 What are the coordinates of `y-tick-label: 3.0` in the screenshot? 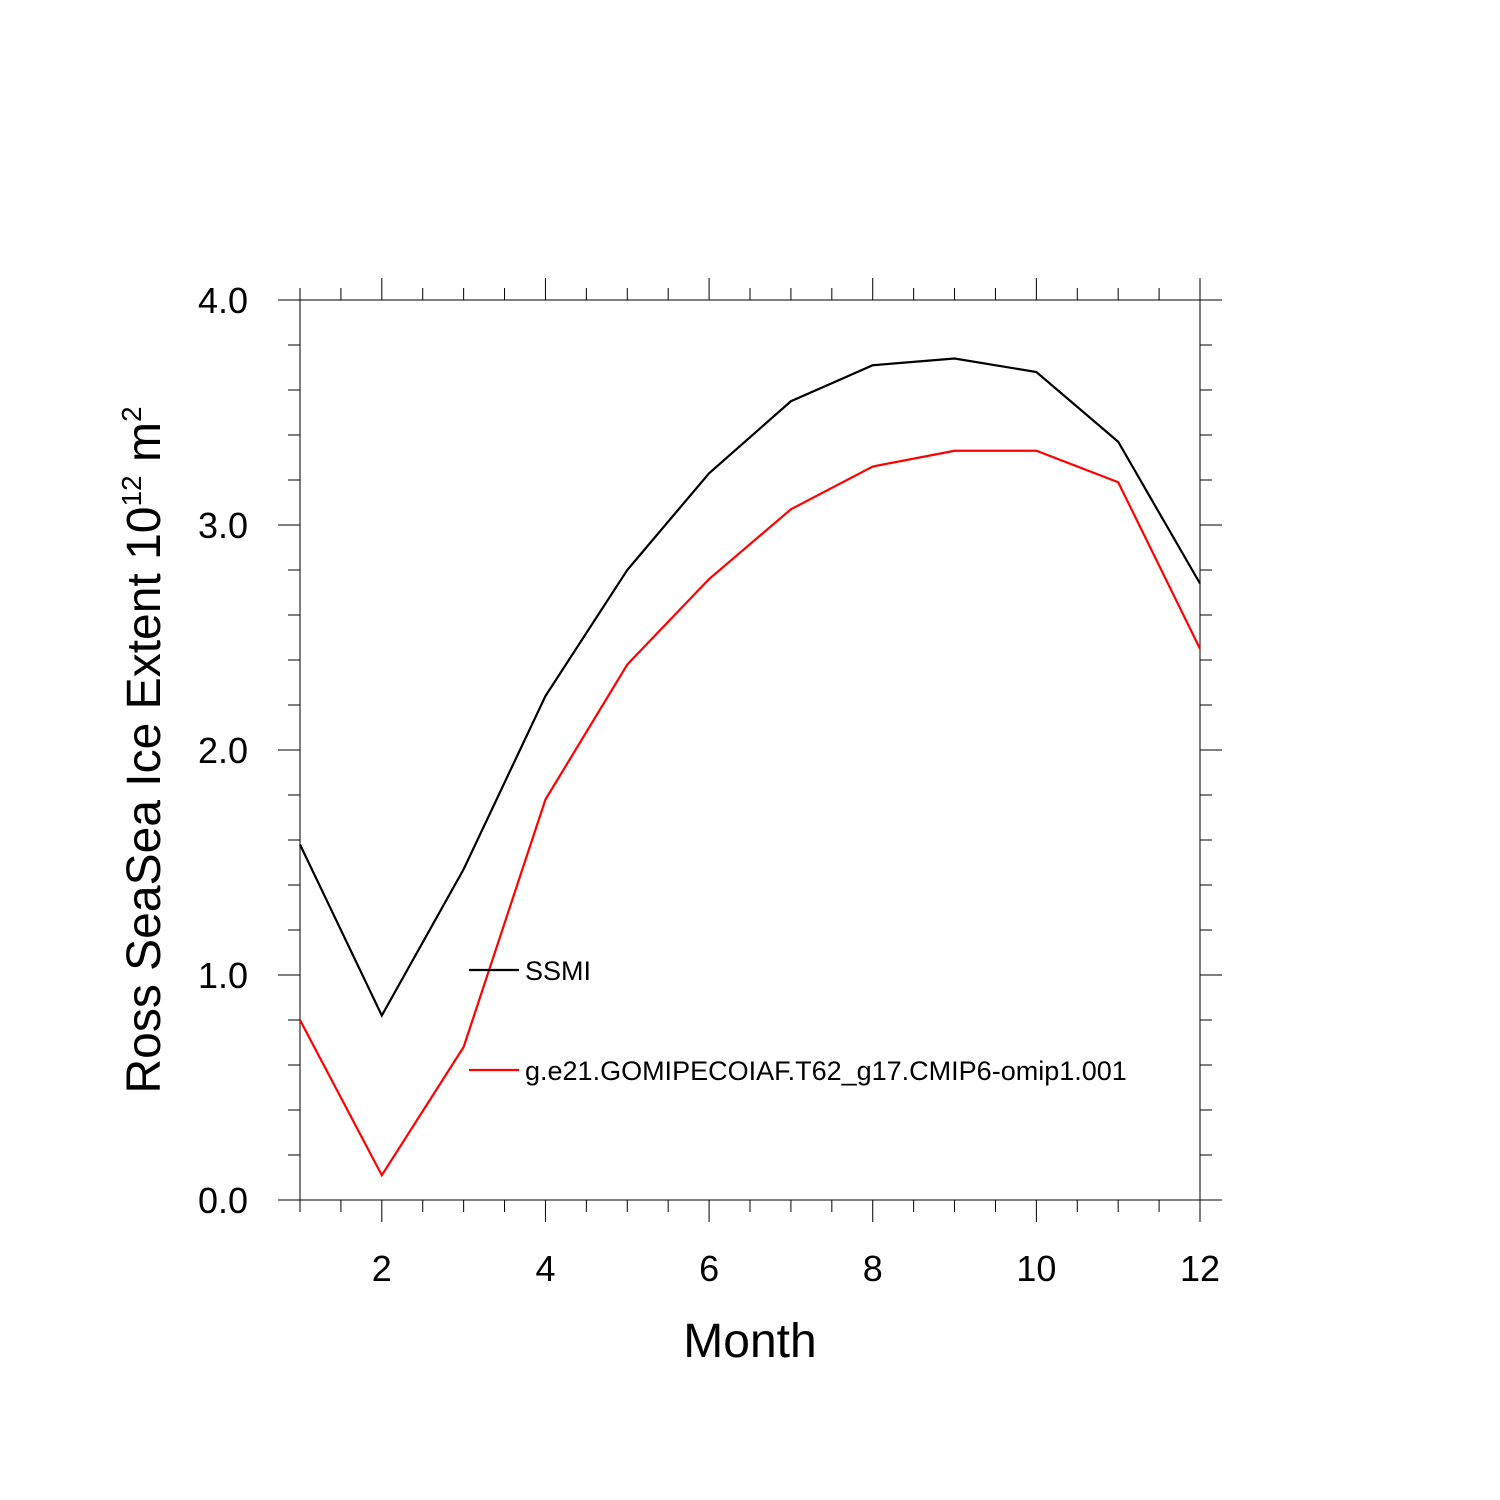 It's located at (223, 525).